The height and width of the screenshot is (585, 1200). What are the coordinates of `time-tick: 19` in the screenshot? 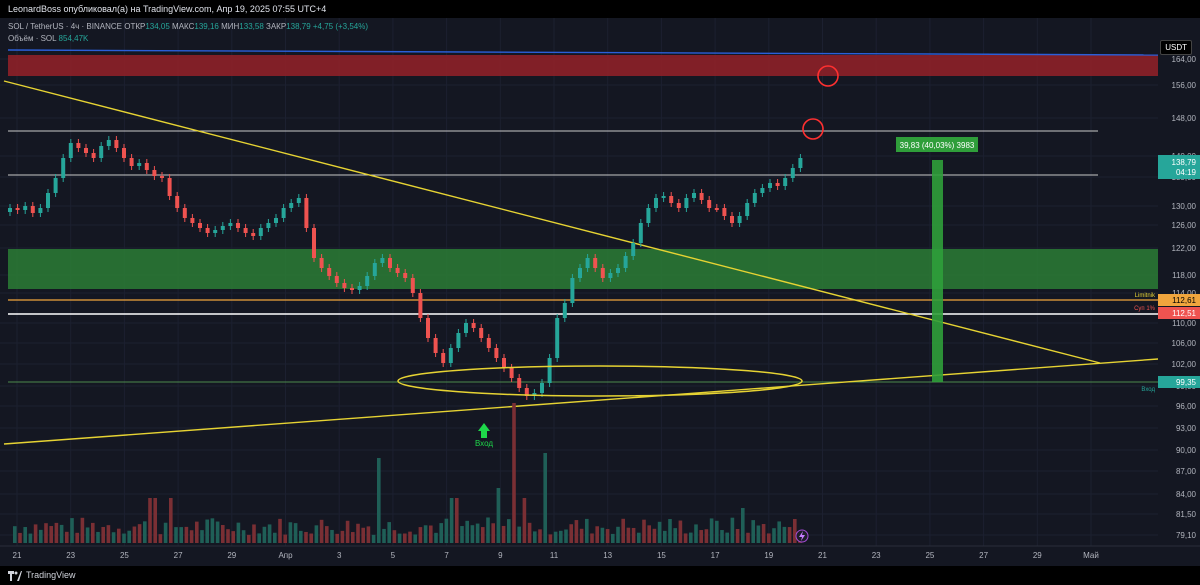 It's located at (768, 555).